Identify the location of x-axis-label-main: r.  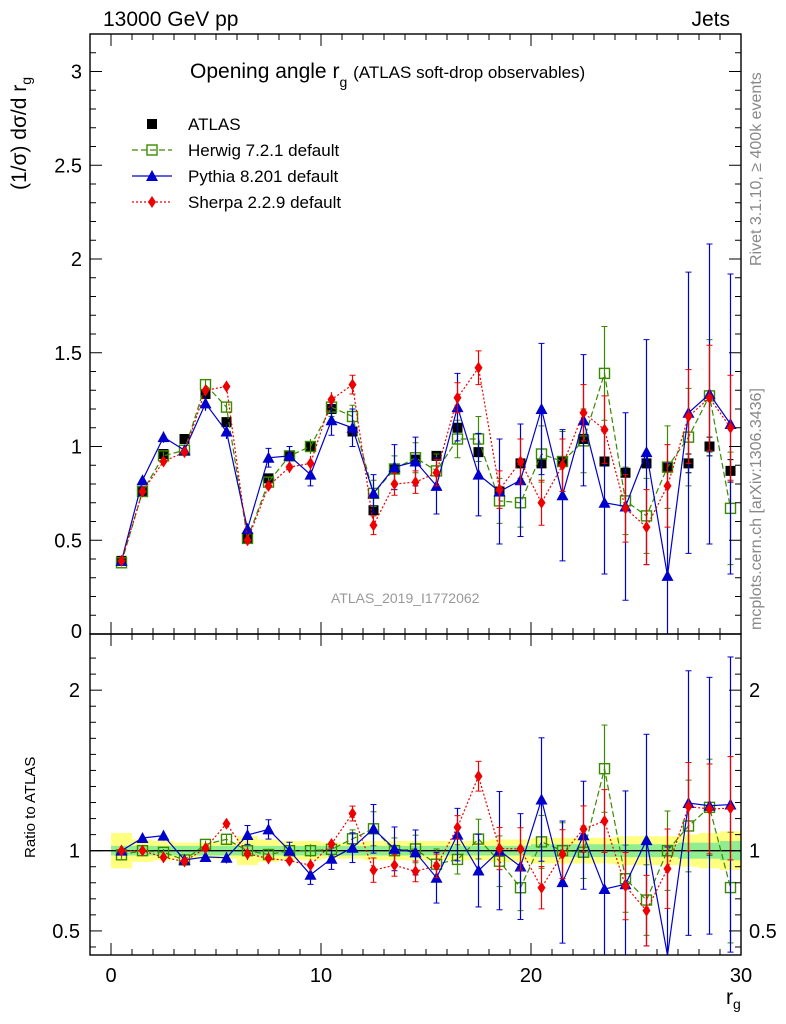
(729, 997).